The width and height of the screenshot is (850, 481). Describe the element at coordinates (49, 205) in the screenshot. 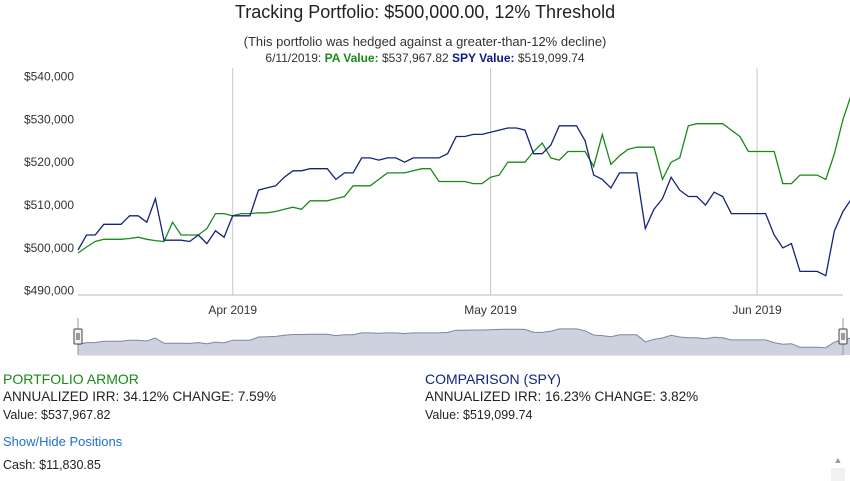

I see `y-tick-label: $510,000` at that location.